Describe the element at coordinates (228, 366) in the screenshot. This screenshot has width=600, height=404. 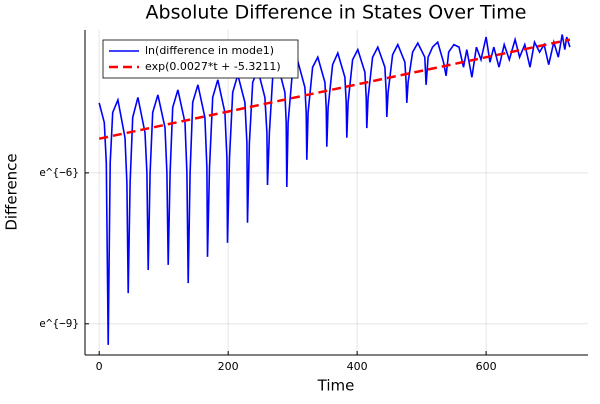
I see `x-tick-label: 200` at that location.